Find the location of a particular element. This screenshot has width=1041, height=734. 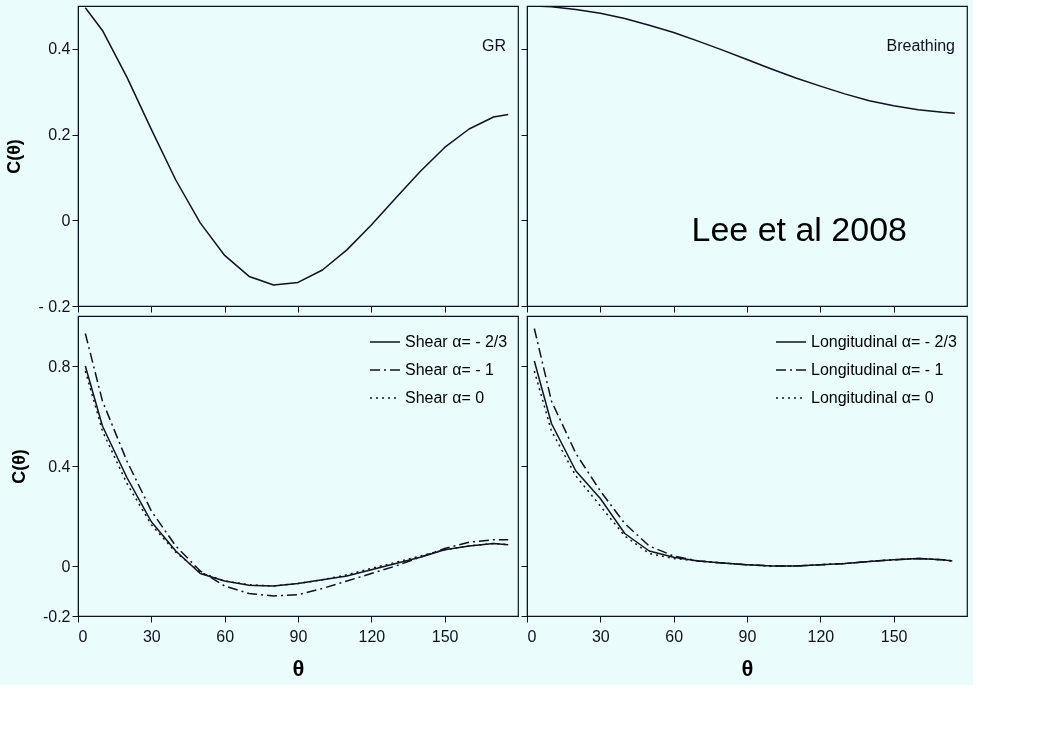

y-tick-label: -0.2 is located at coordinates (56, 616).